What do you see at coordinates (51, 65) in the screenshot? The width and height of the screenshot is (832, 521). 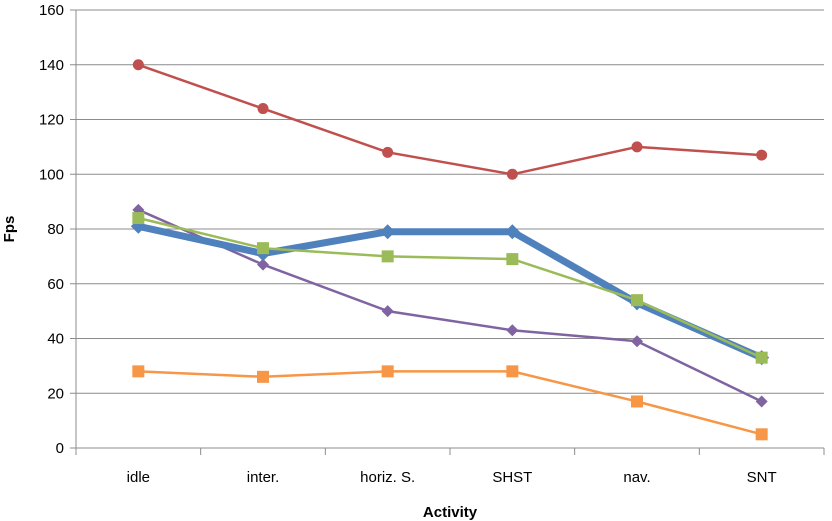 I see `y-tick-label: 140` at bounding box center [51, 65].